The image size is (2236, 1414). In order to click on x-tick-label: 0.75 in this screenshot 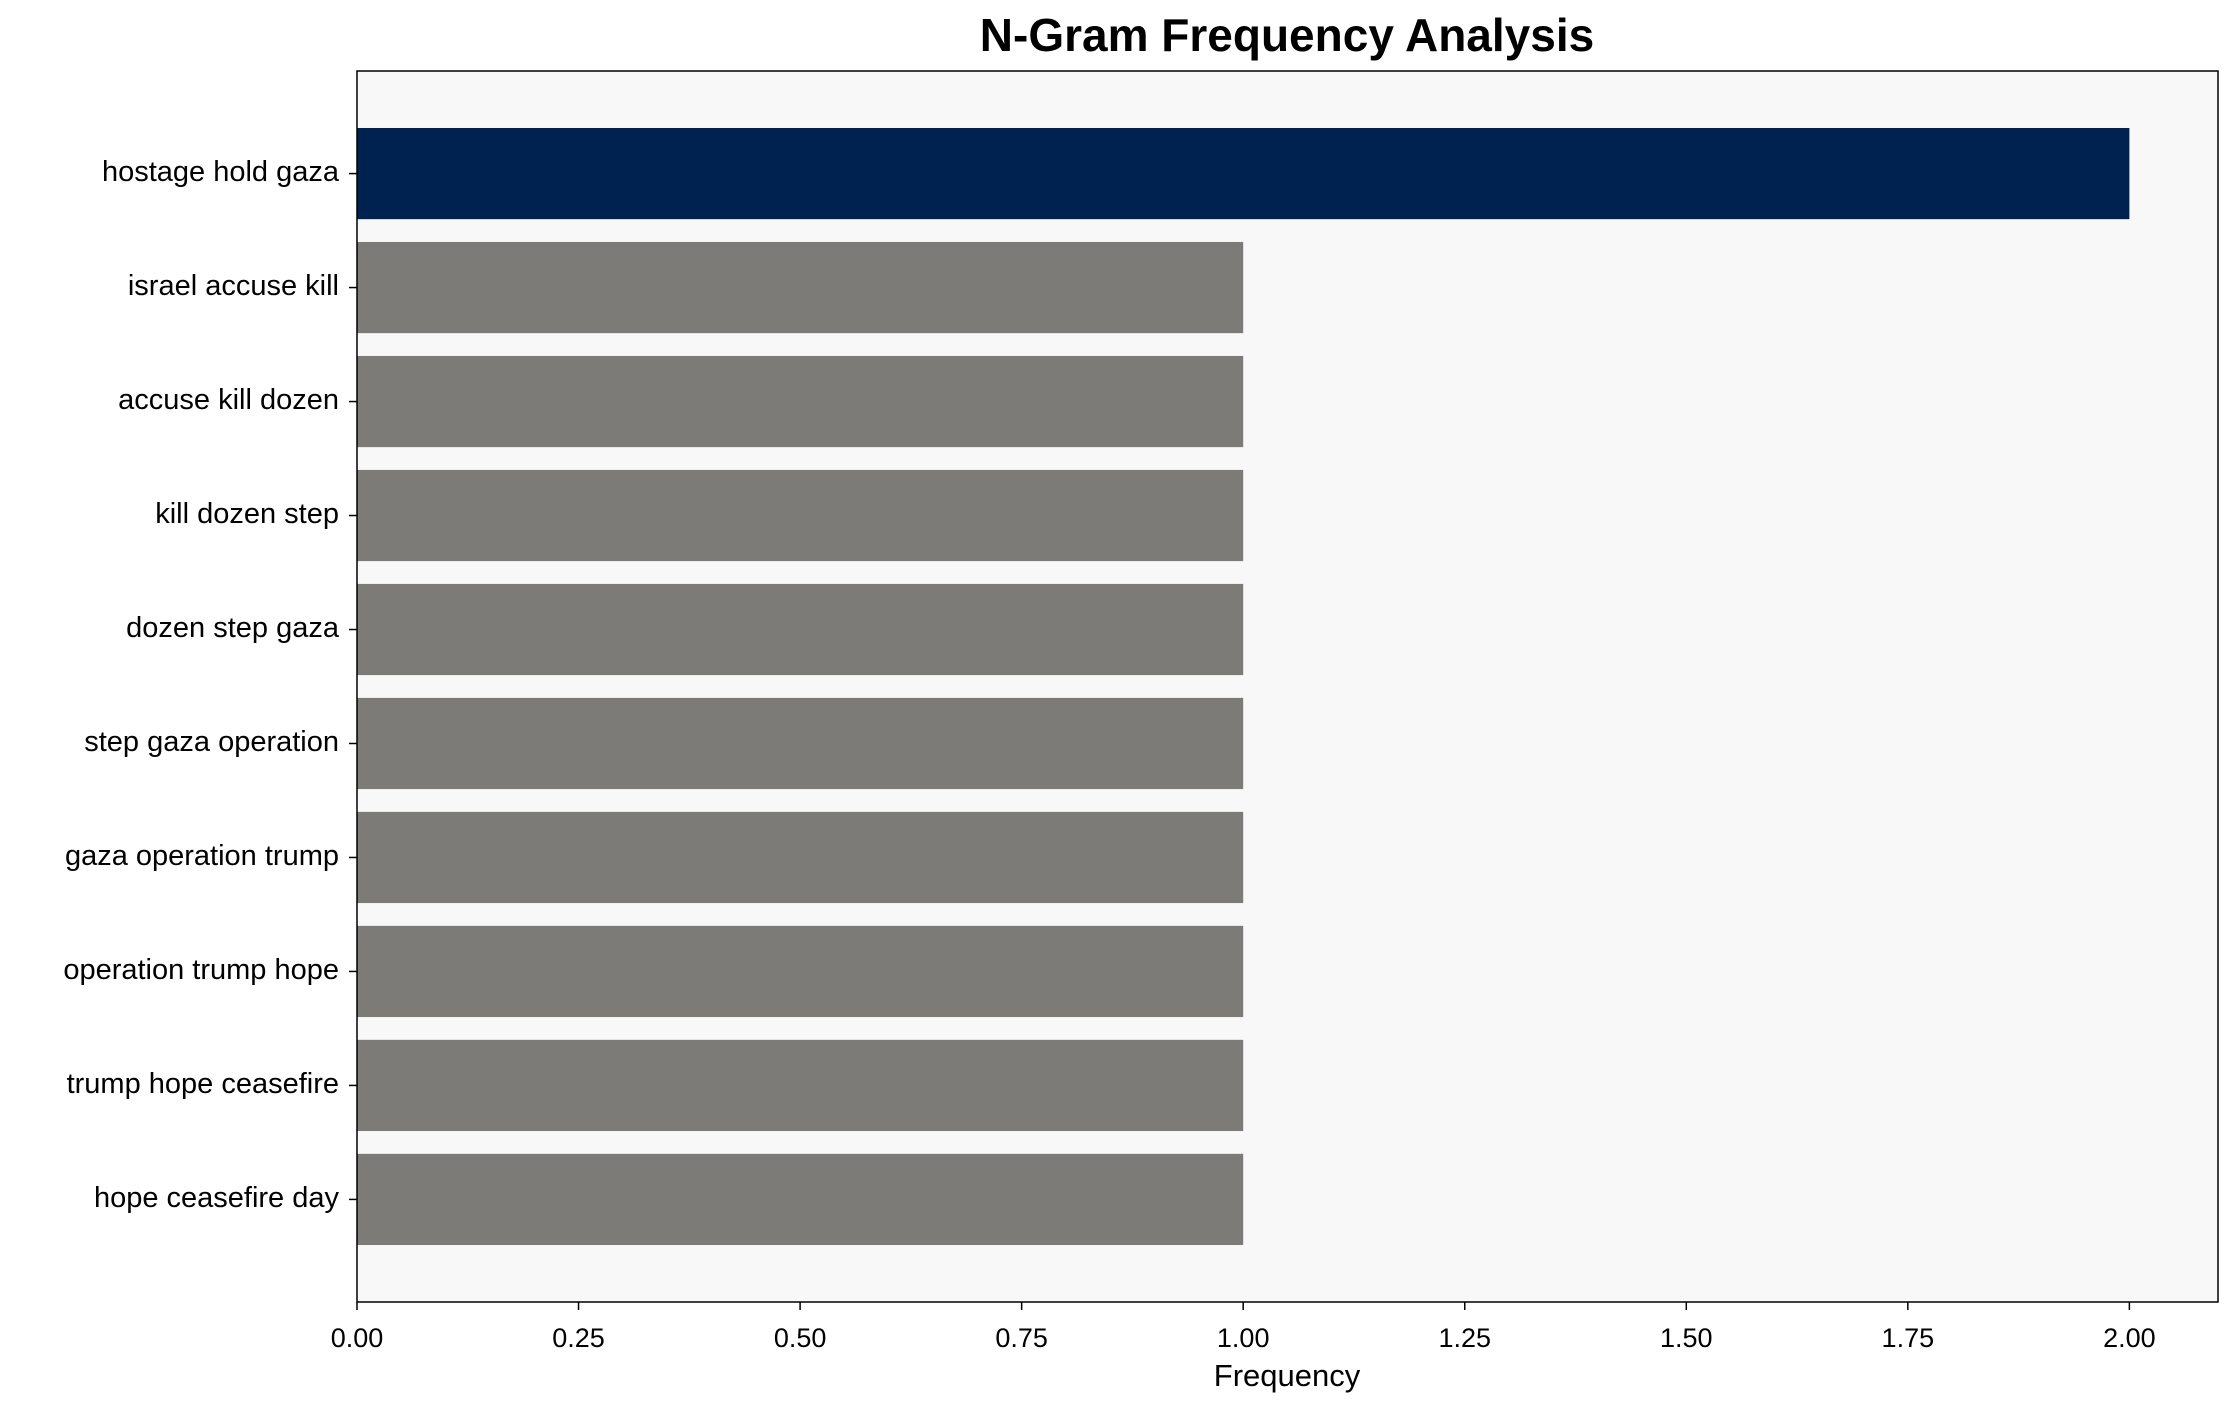, I will do `click(1021, 1338)`.